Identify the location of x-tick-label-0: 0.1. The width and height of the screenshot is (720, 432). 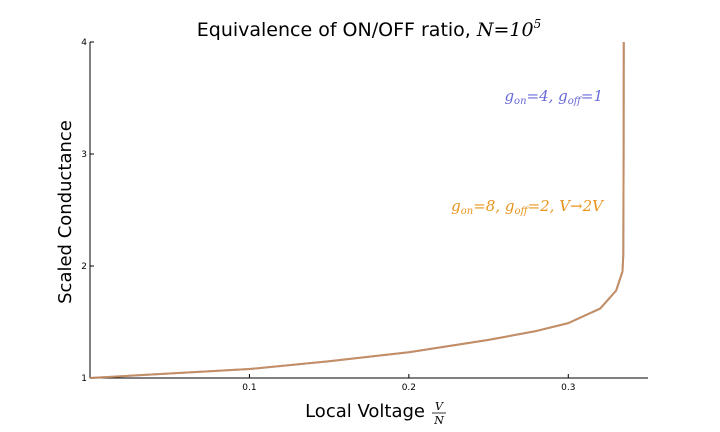
(249, 388).